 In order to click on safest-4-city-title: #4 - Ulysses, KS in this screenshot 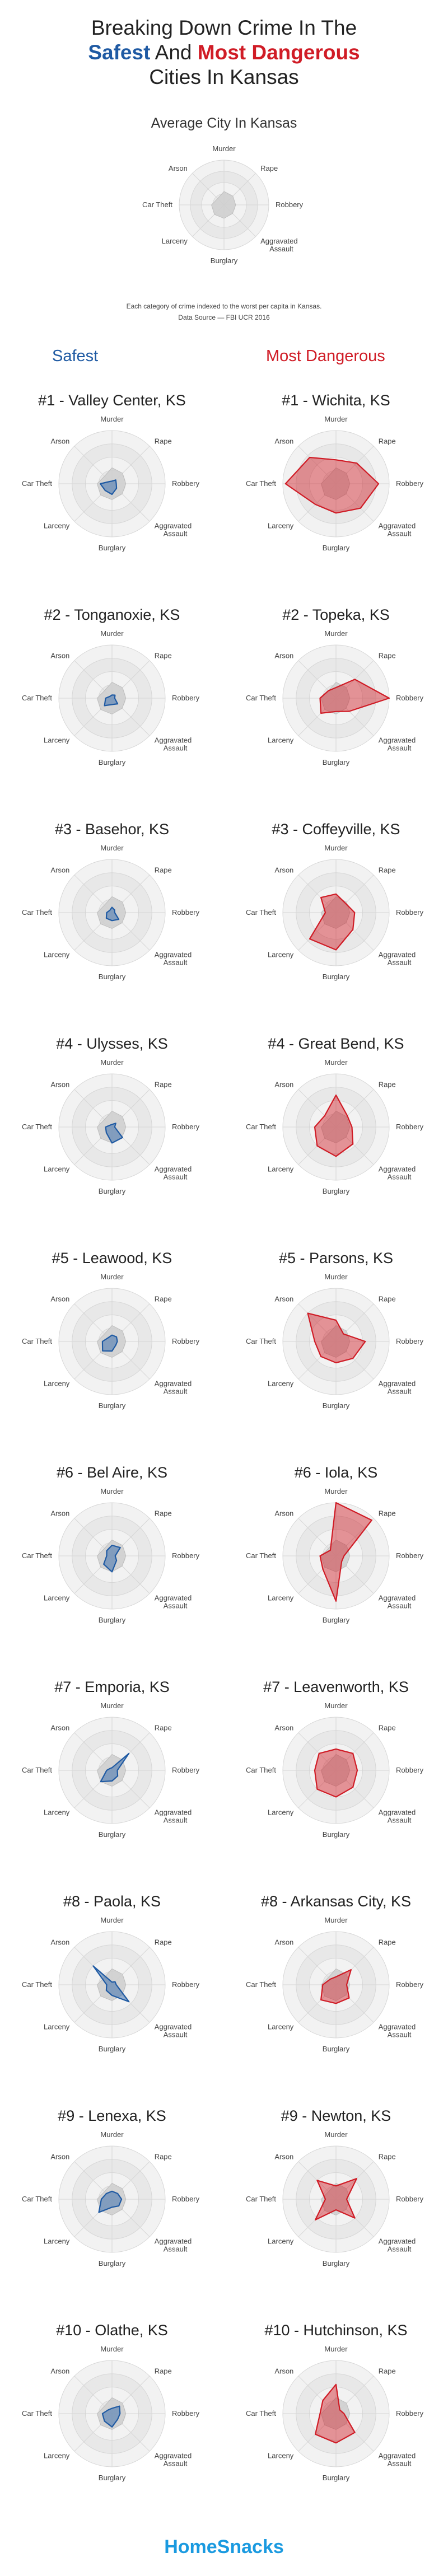, I will do `click(112, 1043)`.